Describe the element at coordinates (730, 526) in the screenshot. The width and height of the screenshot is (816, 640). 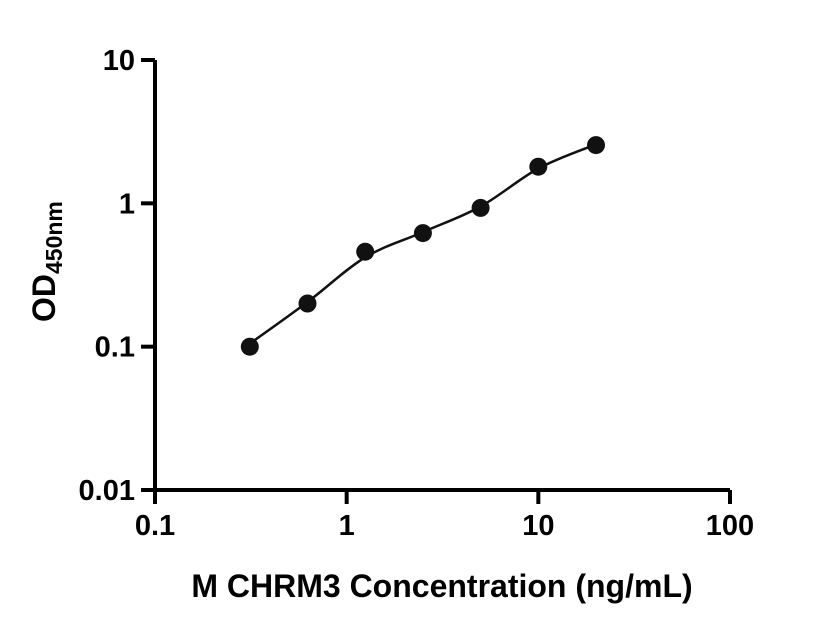
I see `x-tick-label: 100` at that location.